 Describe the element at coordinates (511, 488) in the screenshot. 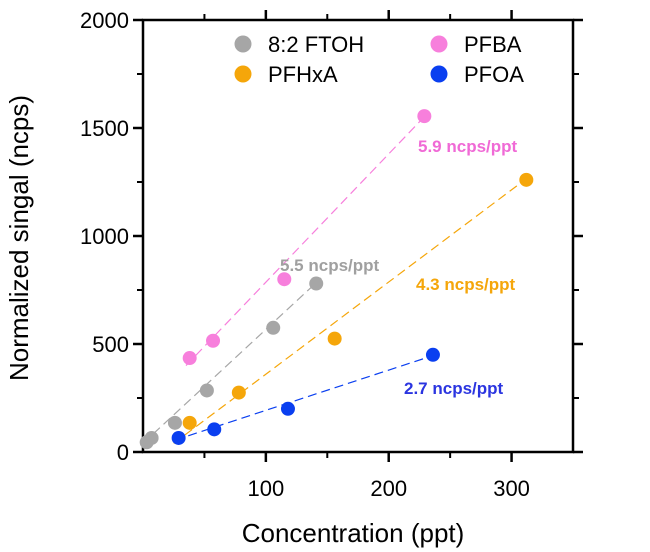

I see `x-tick-label: 300` at that location.